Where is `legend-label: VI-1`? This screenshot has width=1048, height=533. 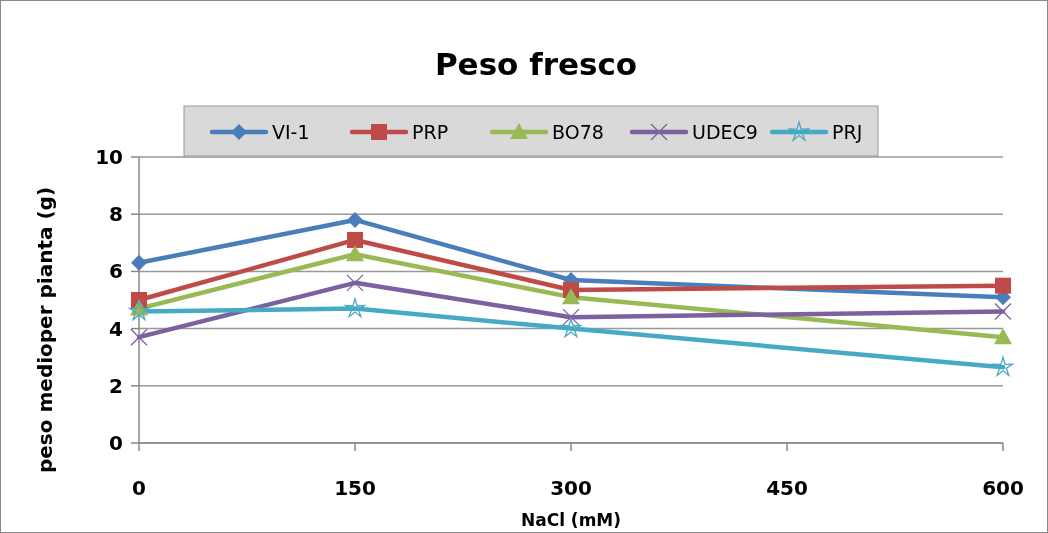
legend-label: VI-1 is located at coordinates (291, 131).